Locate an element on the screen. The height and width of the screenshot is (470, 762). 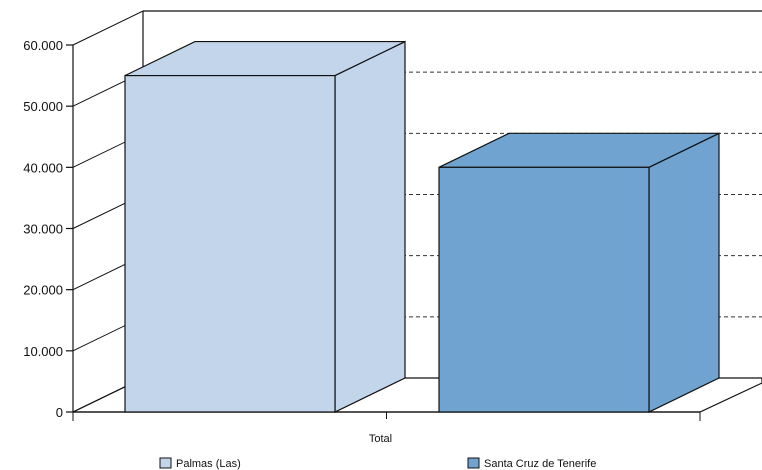
legend: Palmas (Las) Santa Cruz de Tenerife is located at coordinates (377, 463).